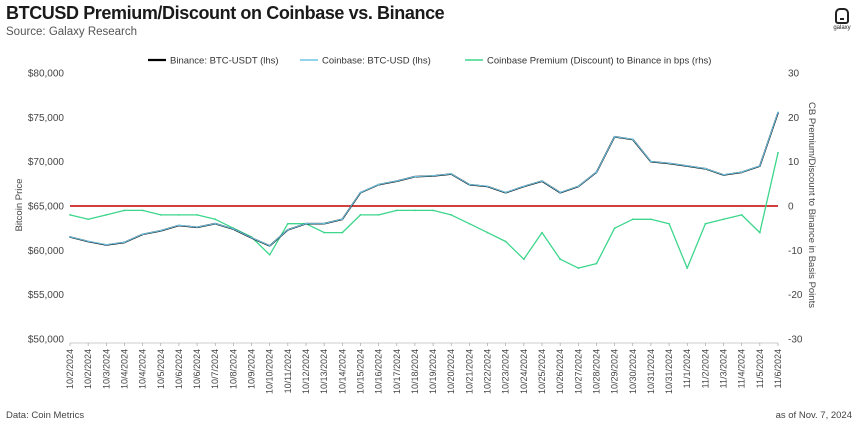 The height and width of the screenshot is (427, 862). Describe the element at coordinates (46, 340) in the screenshot. I see `y-tick-label: $50,000` at that location.